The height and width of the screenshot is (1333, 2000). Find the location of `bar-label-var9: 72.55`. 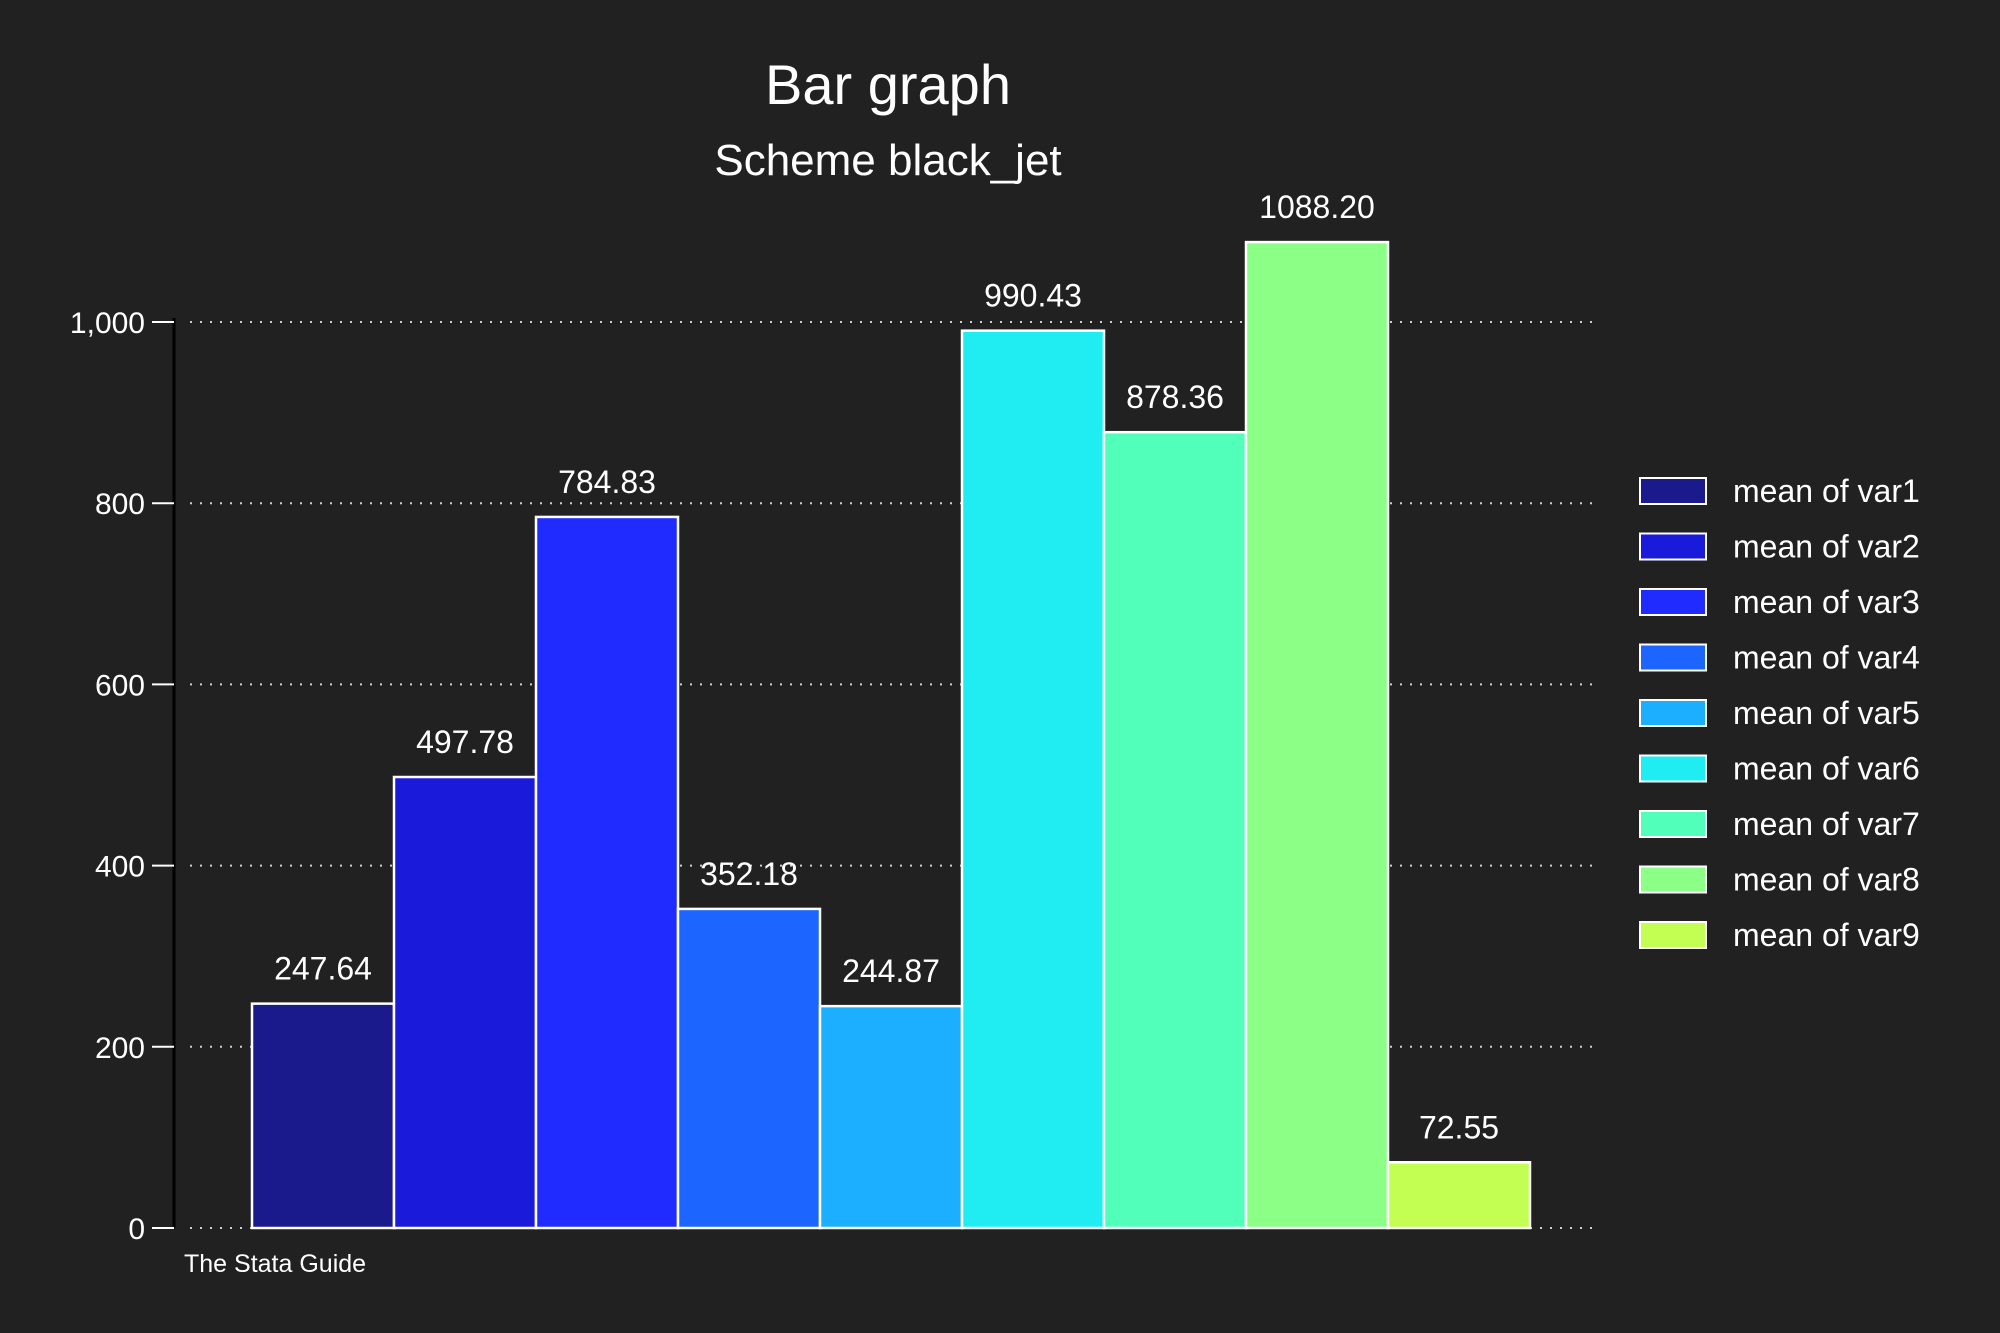

bar-label-var9: 72.55 is located at coordinates (1459, 1127).